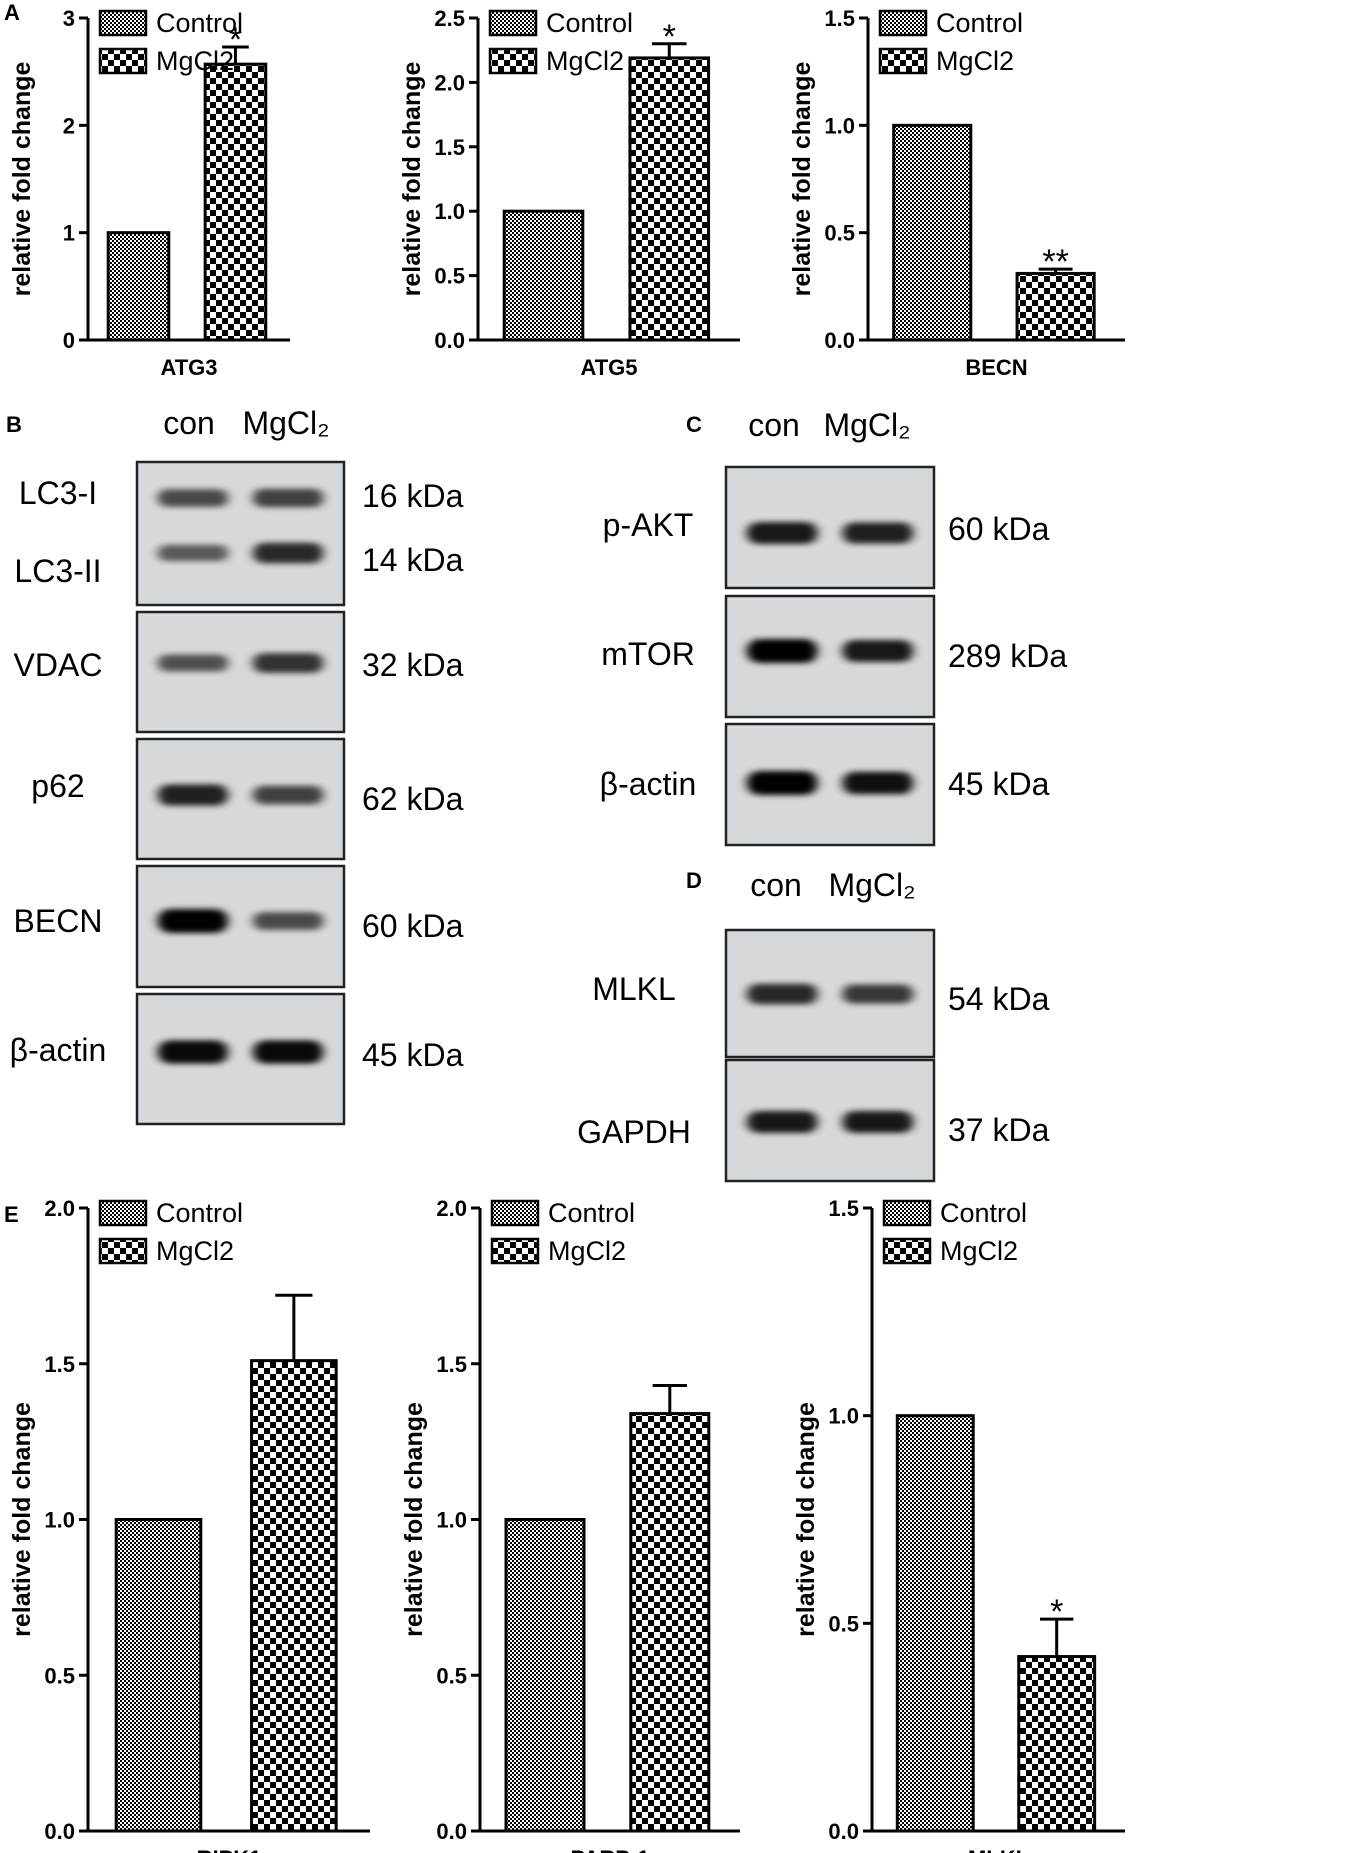 The image size is (1350, 1853). Describe the element at coordinates (69, 125) in the screenshot. I see `y-tick-label: 2` at that location.